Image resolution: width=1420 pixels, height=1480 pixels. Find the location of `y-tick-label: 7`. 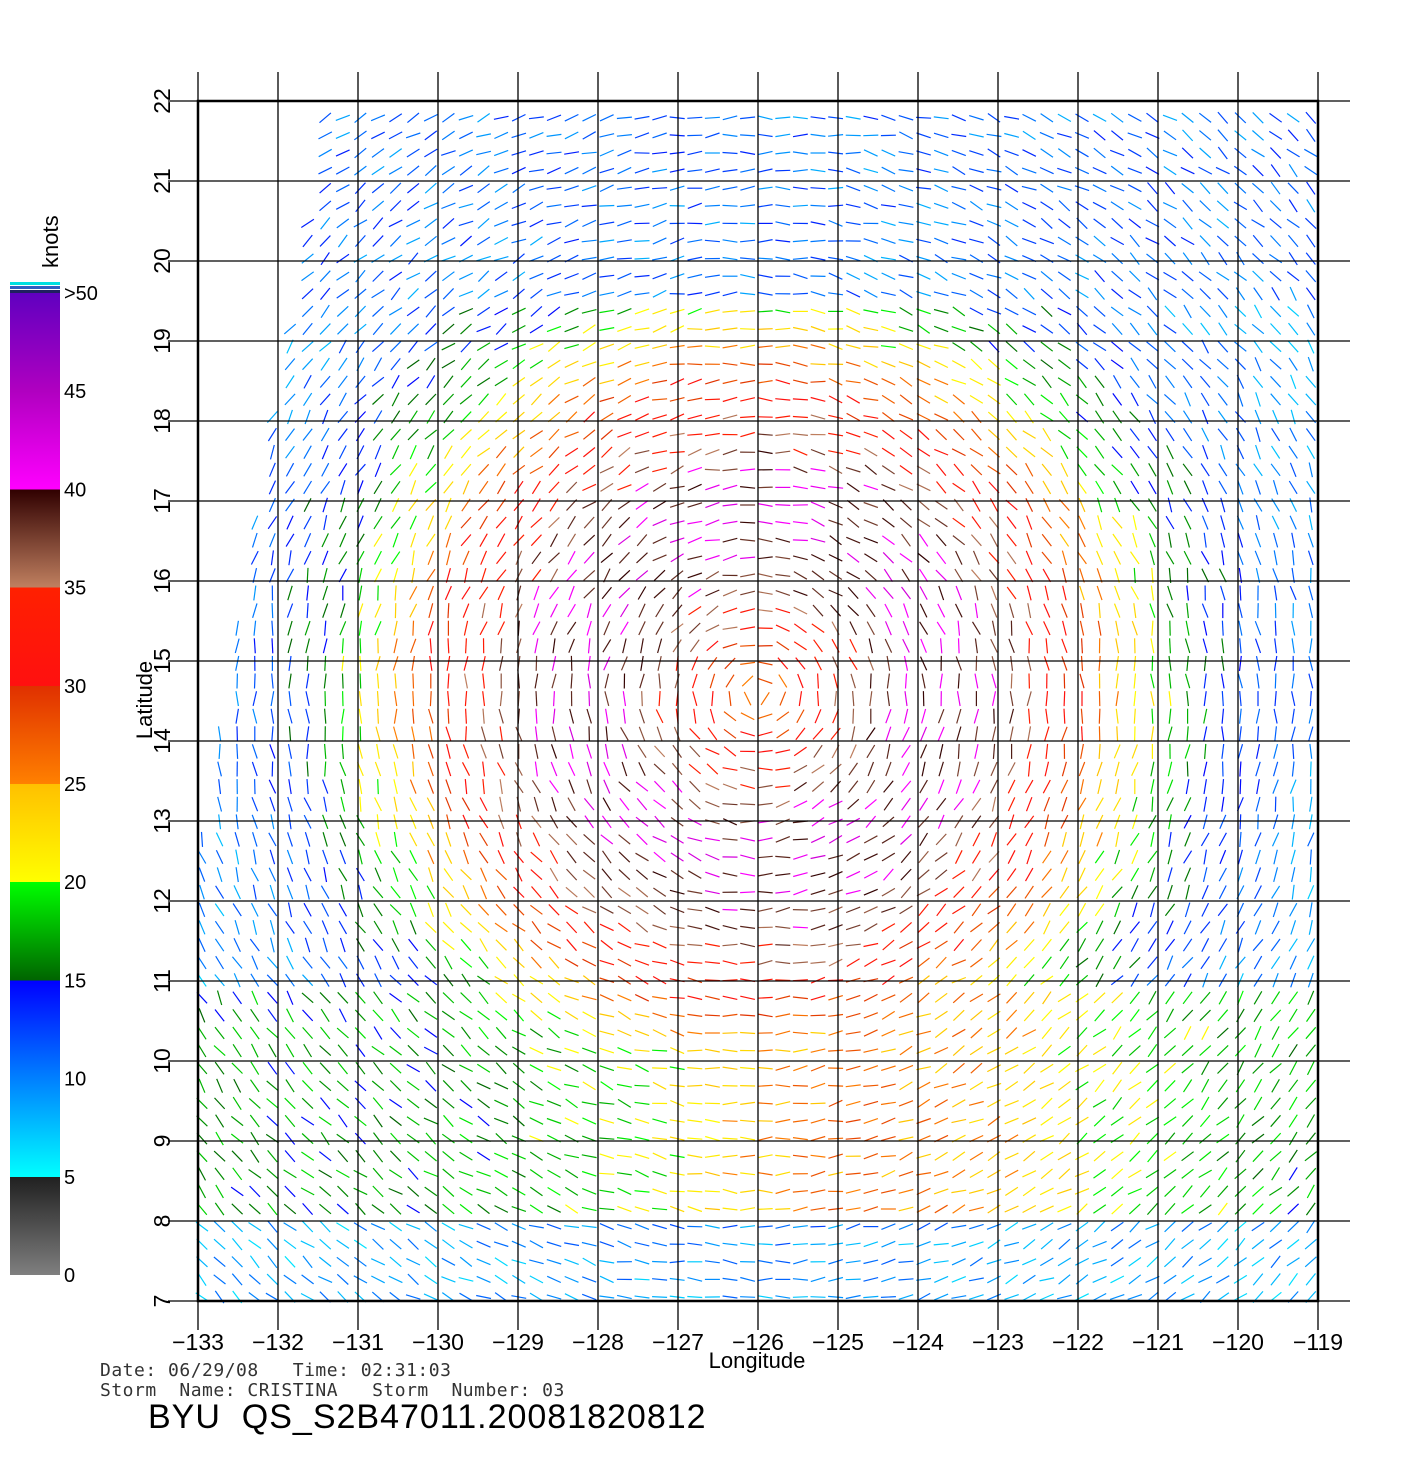

y-tick-label: 7 is located at coordinates (162, 1301).